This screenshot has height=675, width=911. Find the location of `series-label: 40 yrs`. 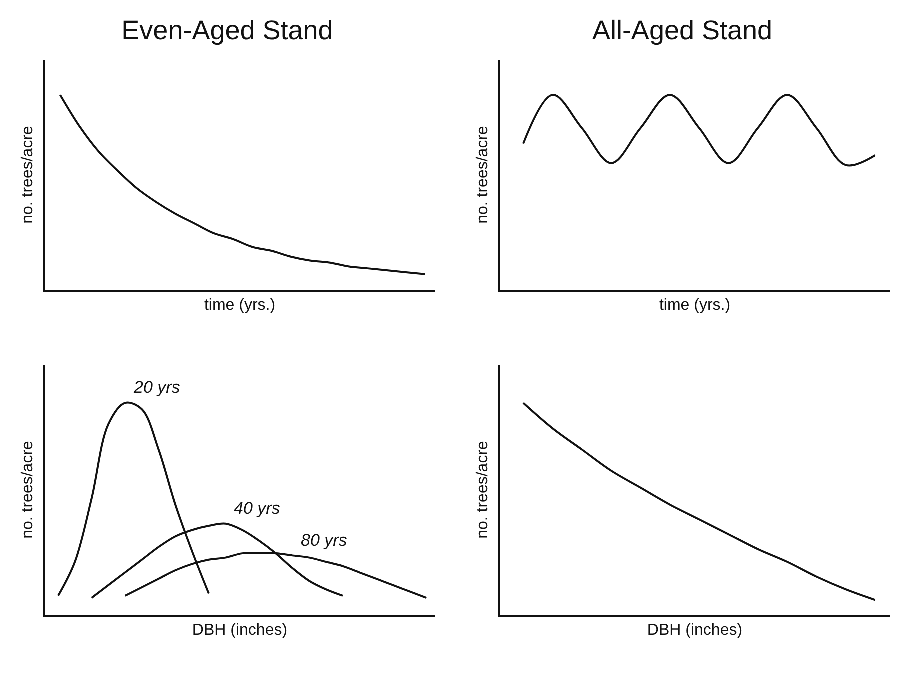

series-label: 40 yrs is located at coordinates (257, 508).